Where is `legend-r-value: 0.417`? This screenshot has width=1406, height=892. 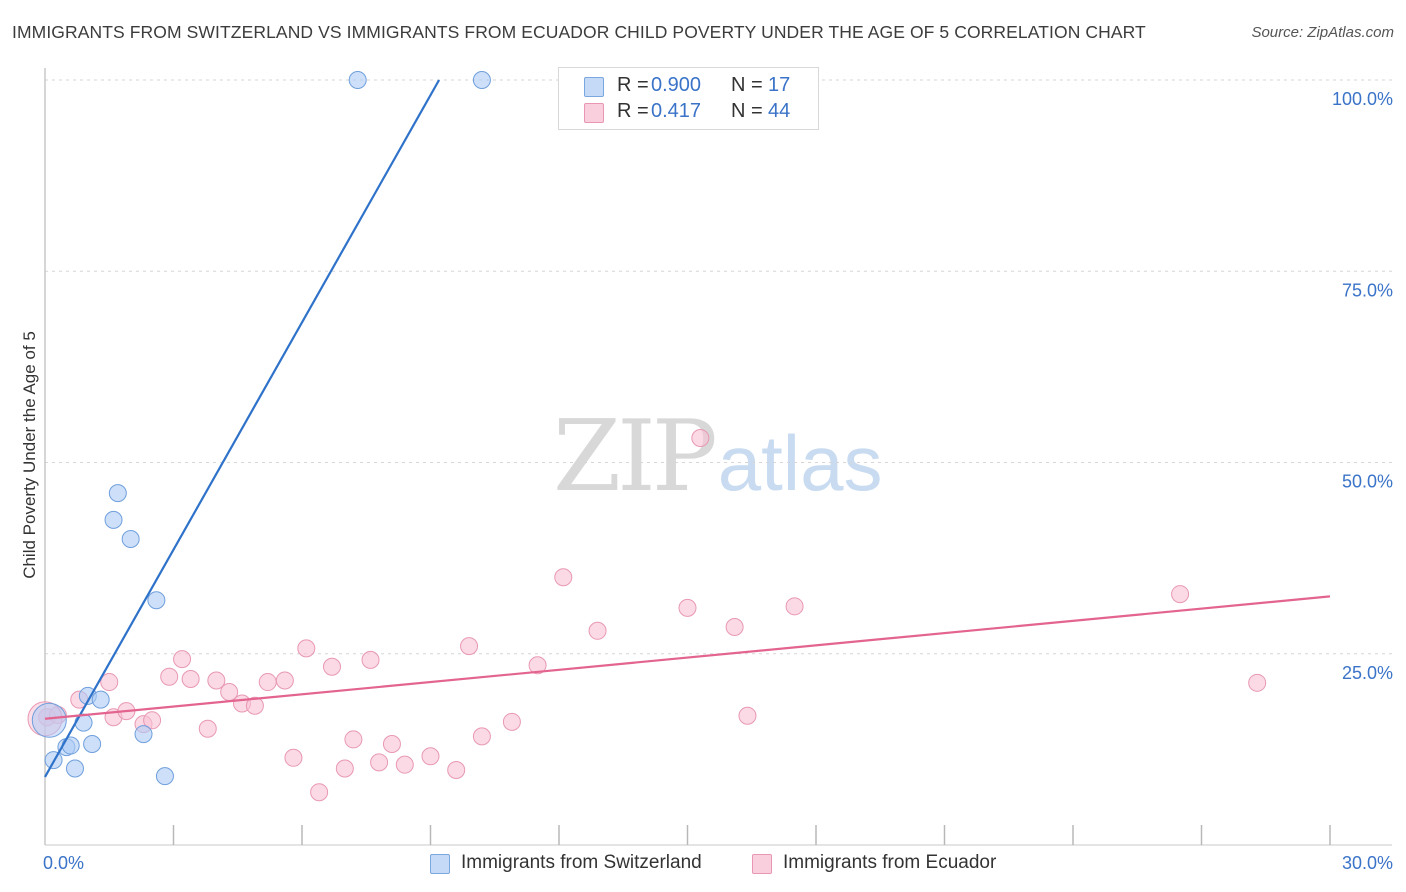
legend-r-value: 0.417 is located at coordinates (676, 111).